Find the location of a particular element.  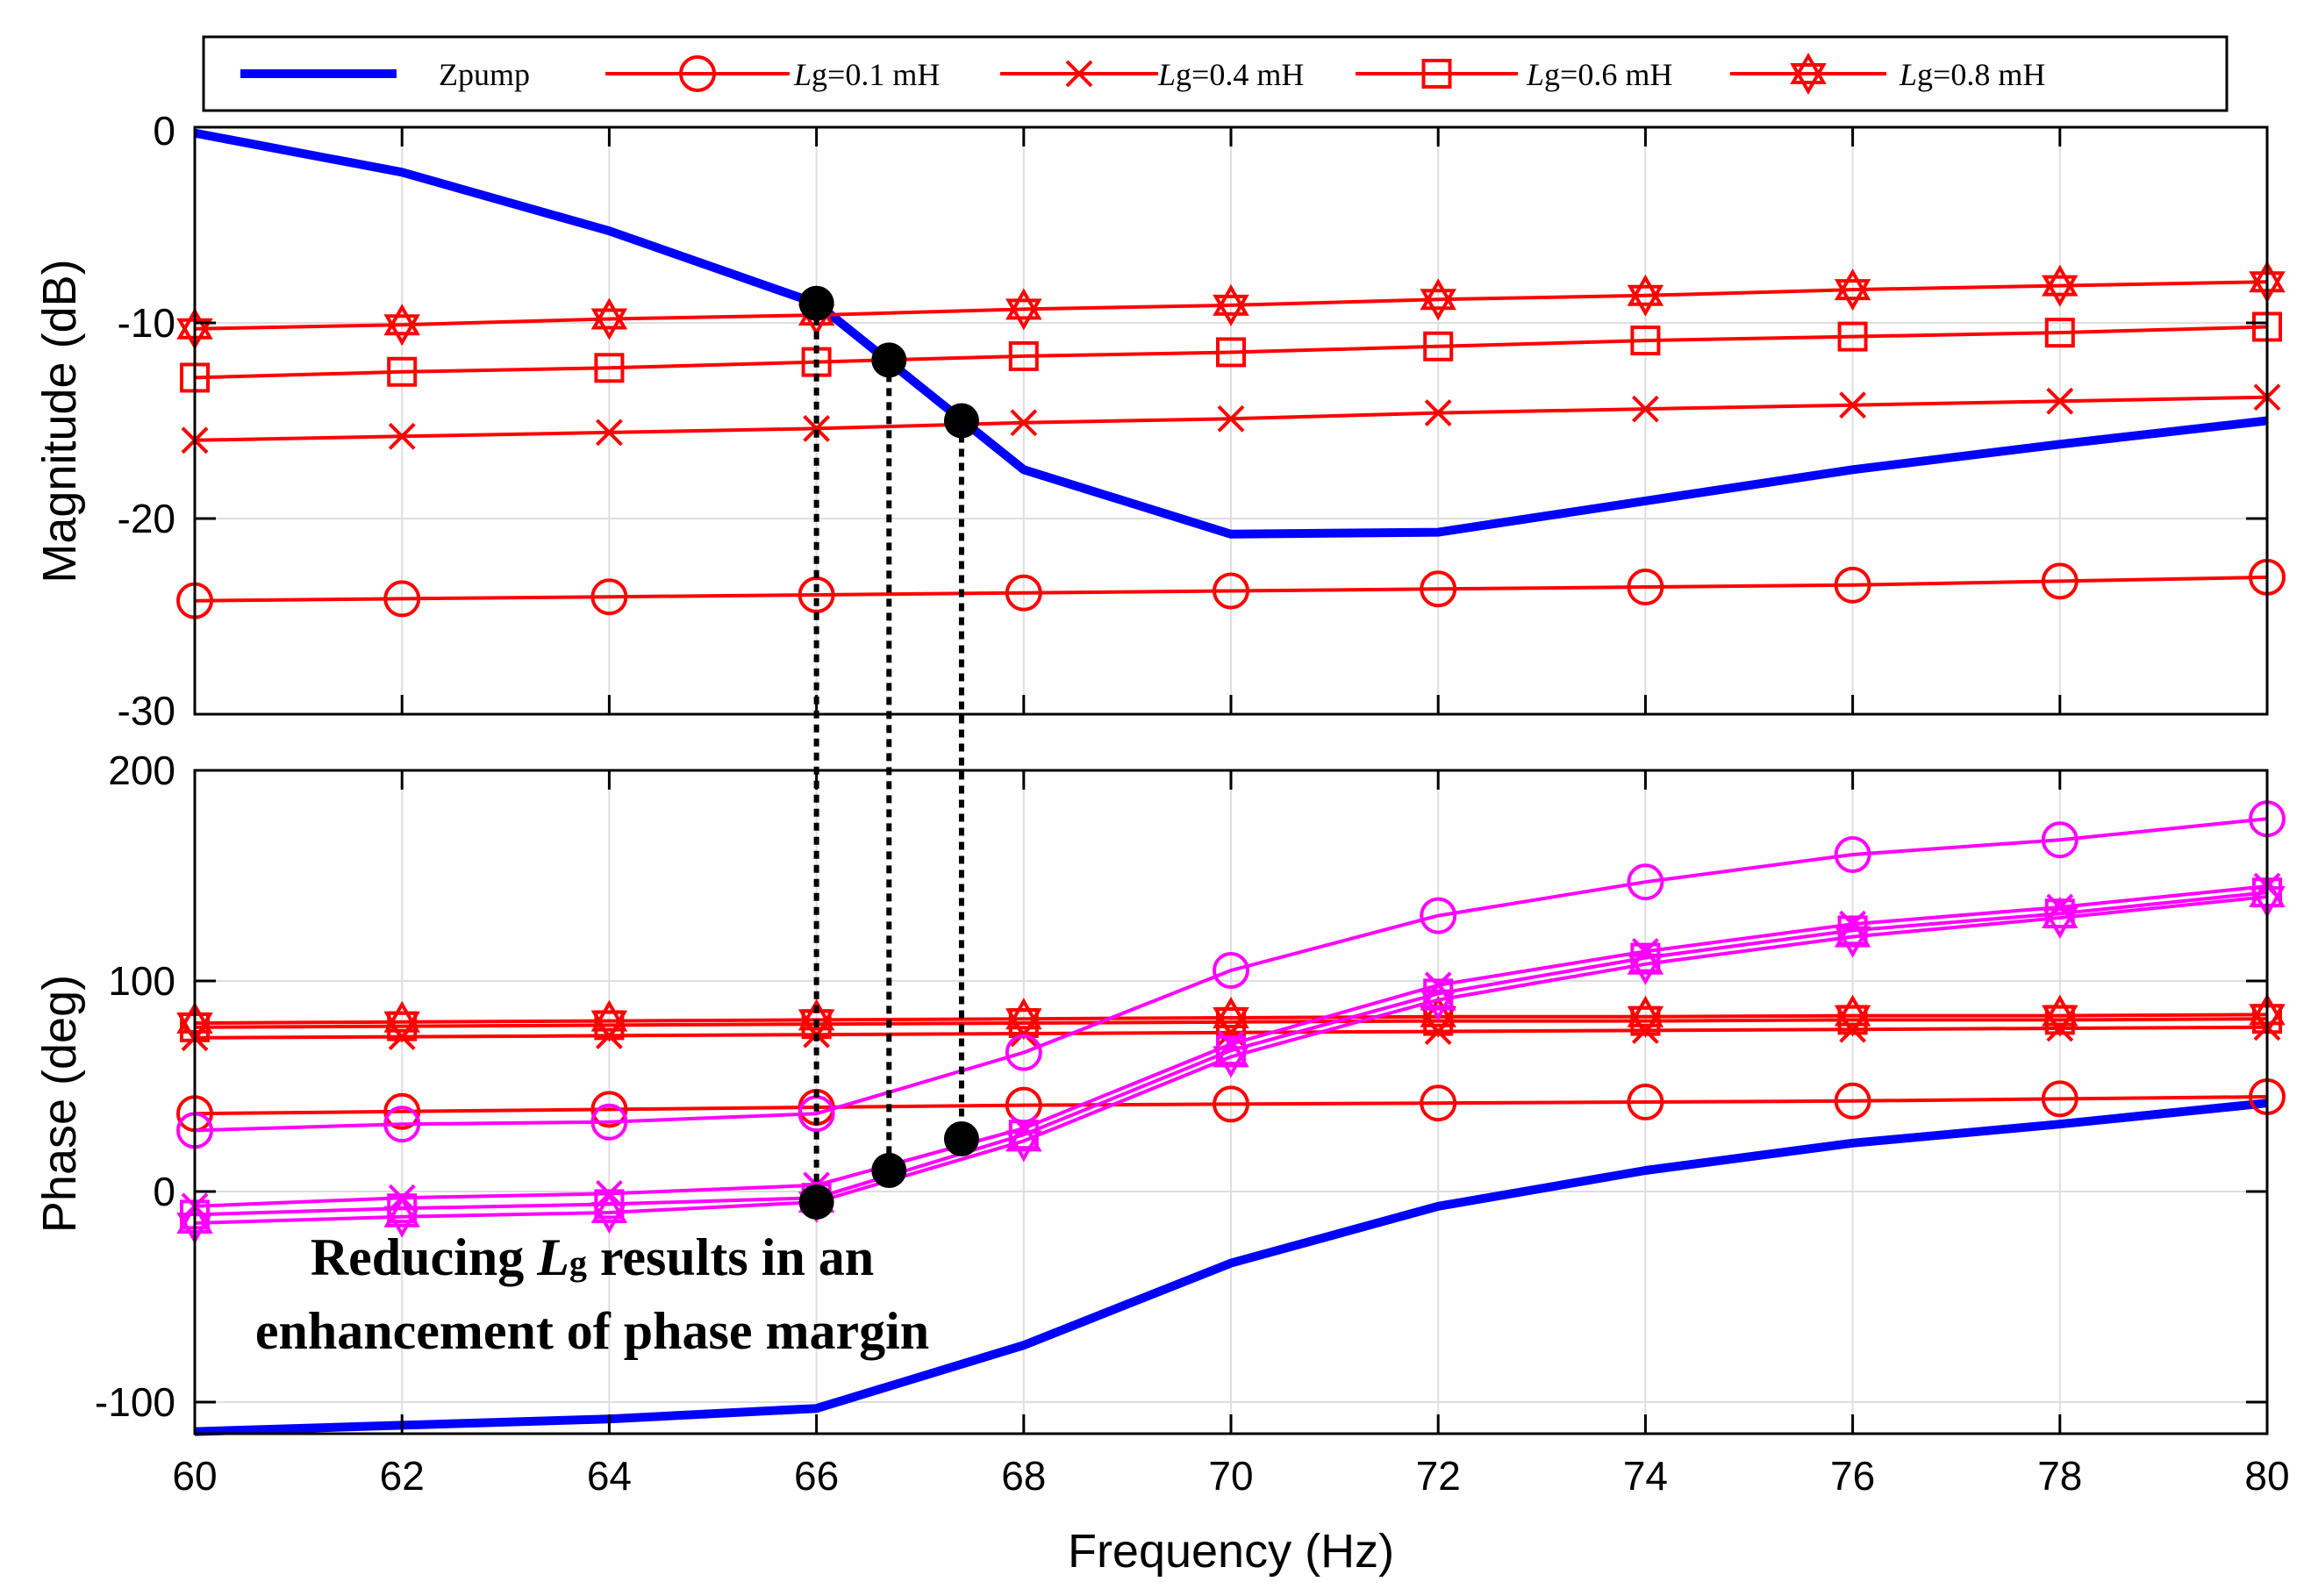

legend-box is located at coordinates (1215, 73).